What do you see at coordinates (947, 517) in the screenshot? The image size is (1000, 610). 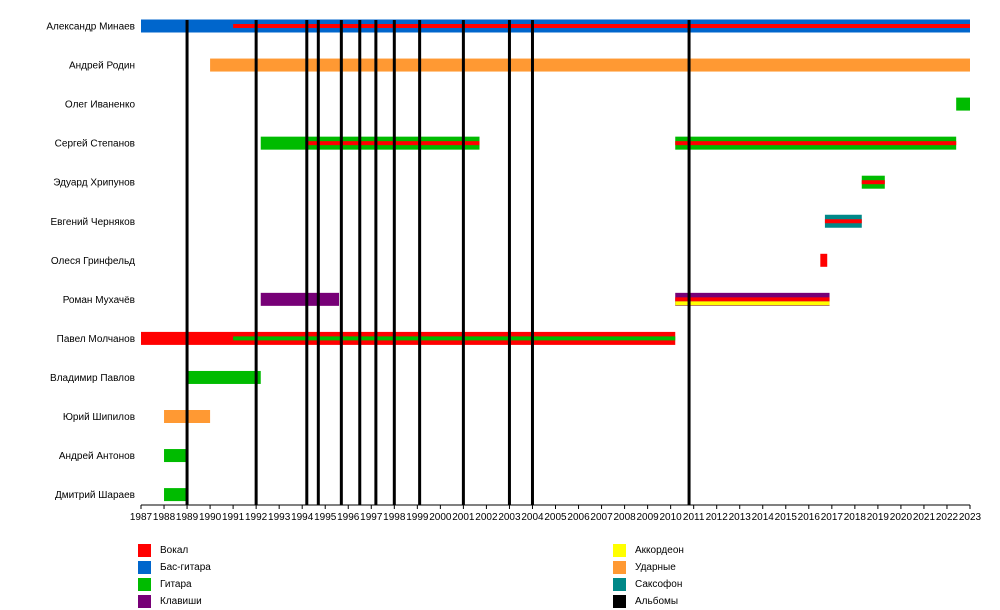 I see `x-tick-label: 2022` at bounding box center [947, 517].